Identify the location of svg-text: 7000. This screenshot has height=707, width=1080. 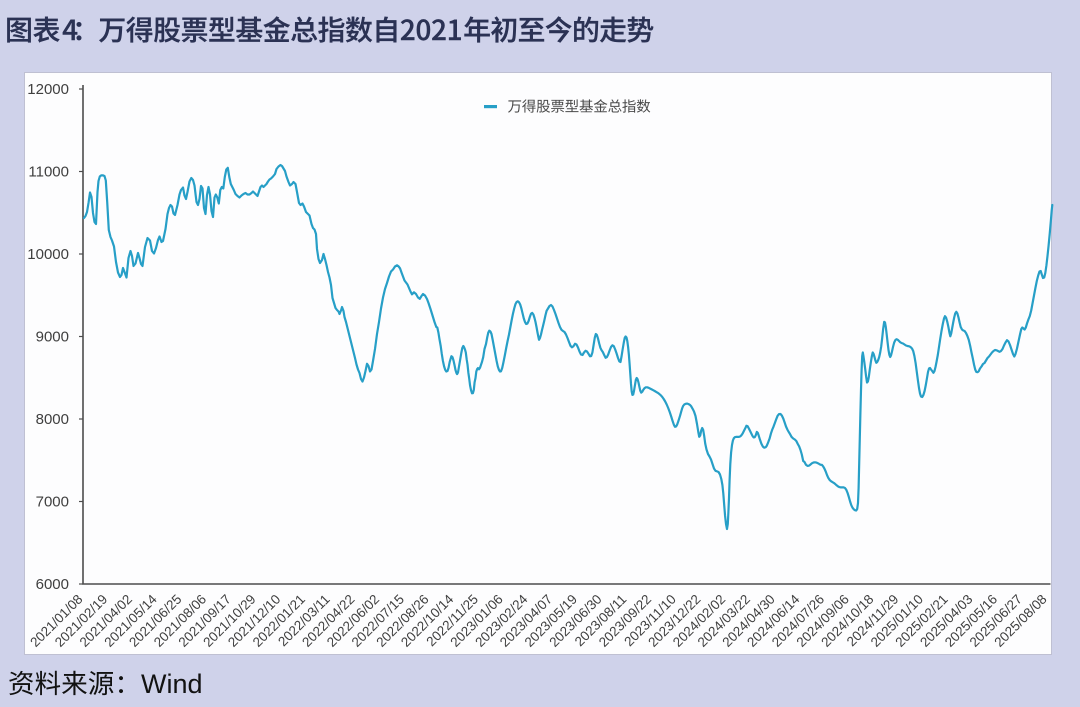
(52, 502).